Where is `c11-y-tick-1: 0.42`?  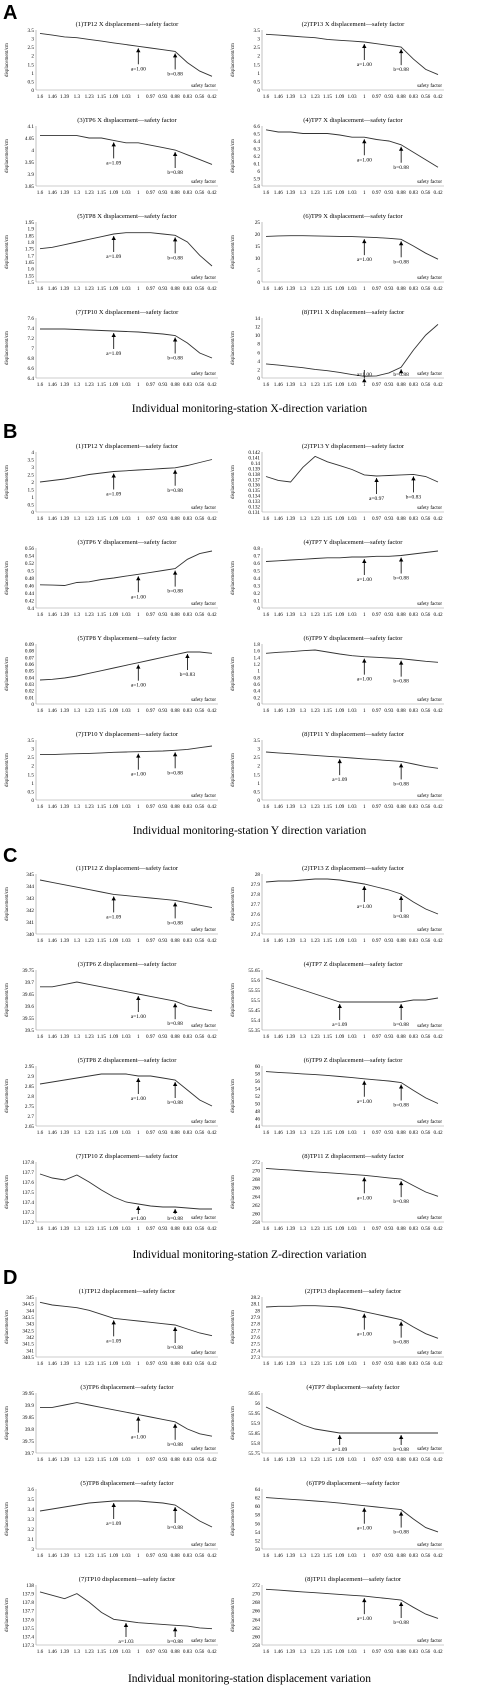 c11-y-tick-1: 0.42 is located at coordinates (29, 602).